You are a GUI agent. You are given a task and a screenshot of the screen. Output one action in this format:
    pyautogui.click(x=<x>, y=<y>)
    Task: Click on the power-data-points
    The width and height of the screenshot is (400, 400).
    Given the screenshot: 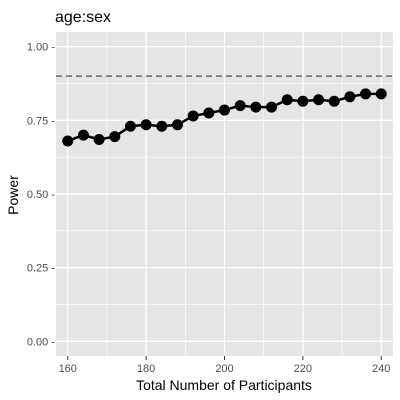 What is the action you would take?
    pyautogui.click(x=224, y=117)
    